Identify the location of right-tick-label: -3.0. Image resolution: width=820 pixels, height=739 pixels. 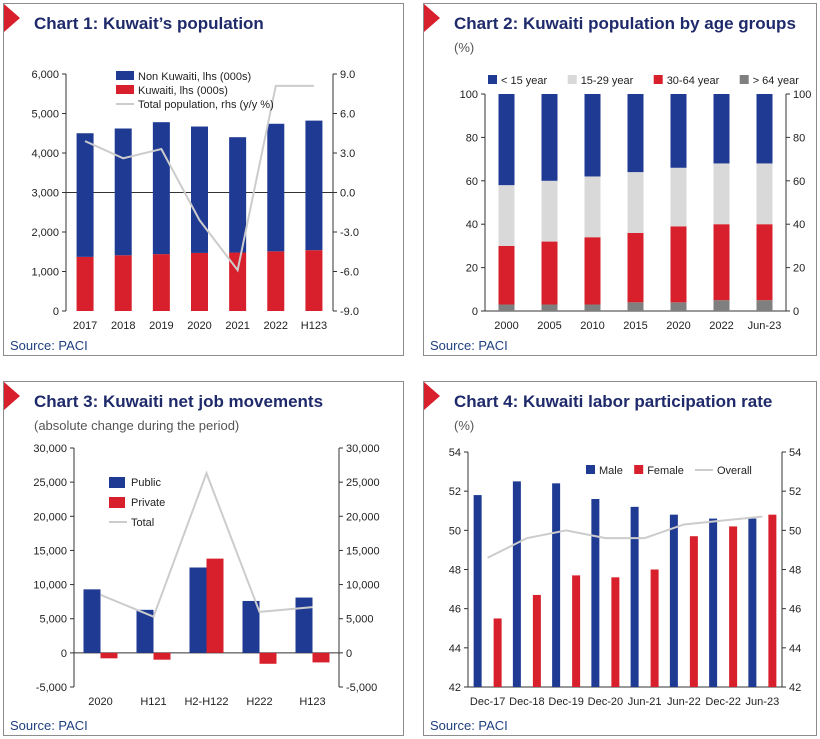
(349, 233).